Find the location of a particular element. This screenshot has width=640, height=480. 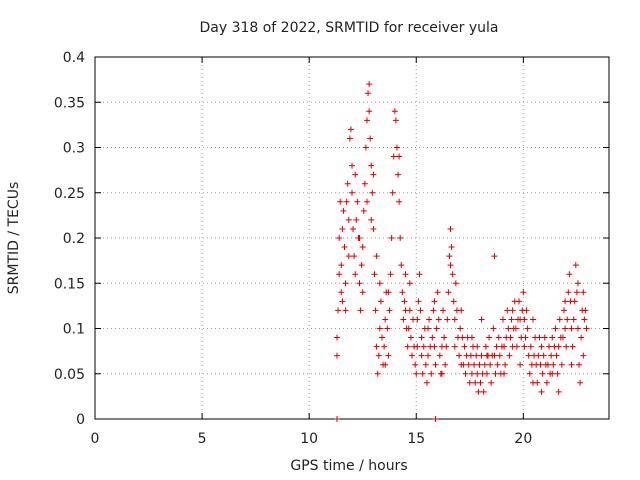

x-tick-label: 5 is located at coordinates (202, 439).